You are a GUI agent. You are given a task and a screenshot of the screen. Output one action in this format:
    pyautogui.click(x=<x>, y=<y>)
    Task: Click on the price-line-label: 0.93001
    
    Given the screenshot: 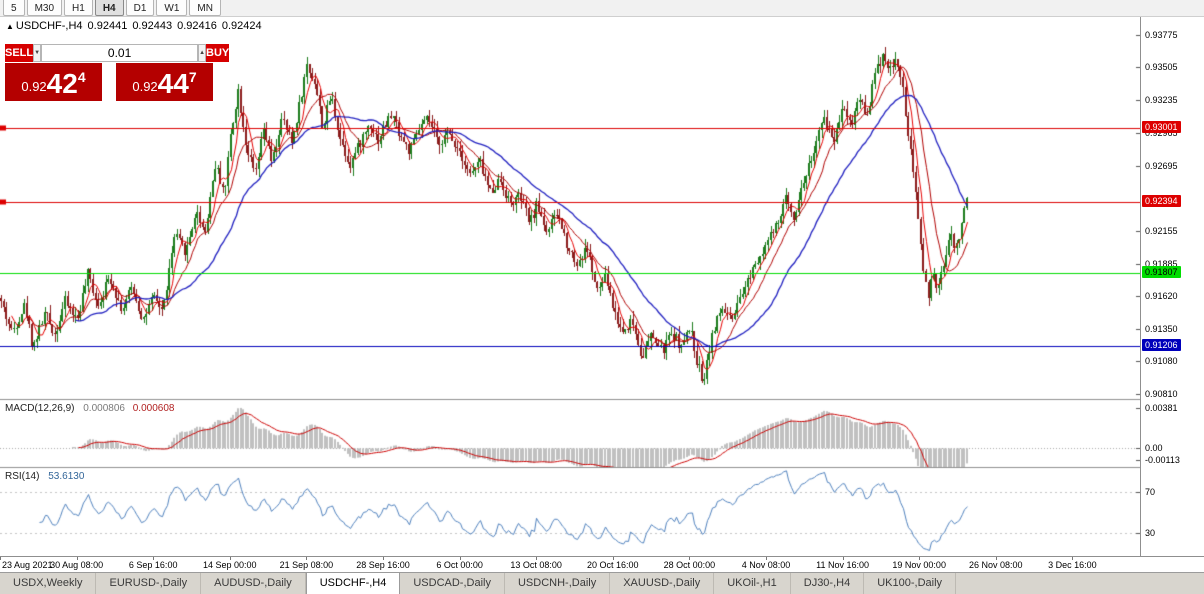 What is the action you would take?
    pyautogui.click(x=1161, y=127)
    